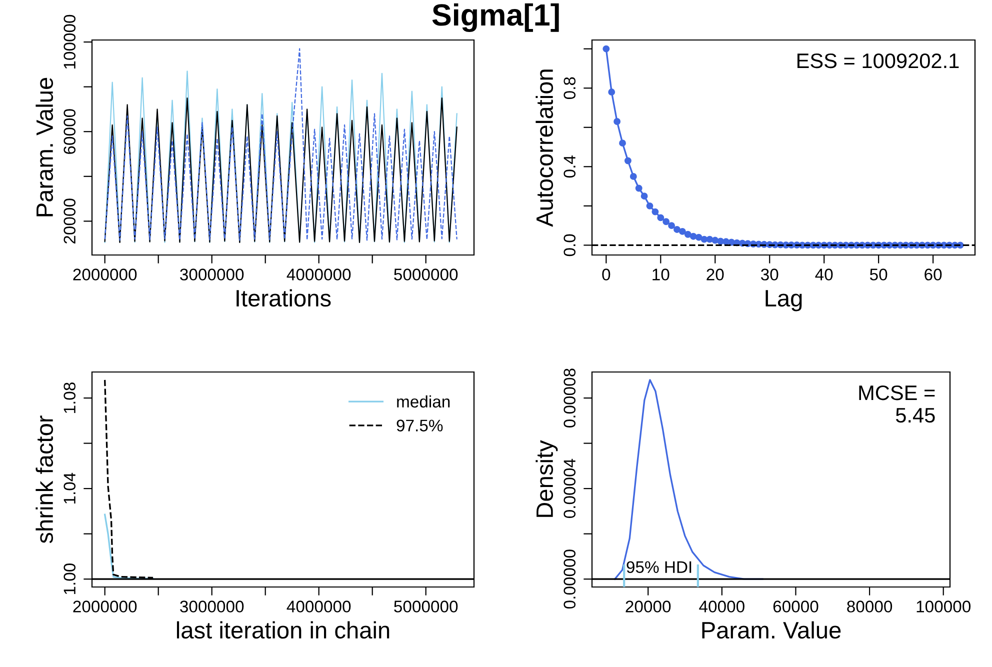 The height and width of the screenshot is (667, 992). What do you see at coordinates (283, 298) in the screenshot?
I see `x-axis-title: Iterations` at bounding box center [283, 298].